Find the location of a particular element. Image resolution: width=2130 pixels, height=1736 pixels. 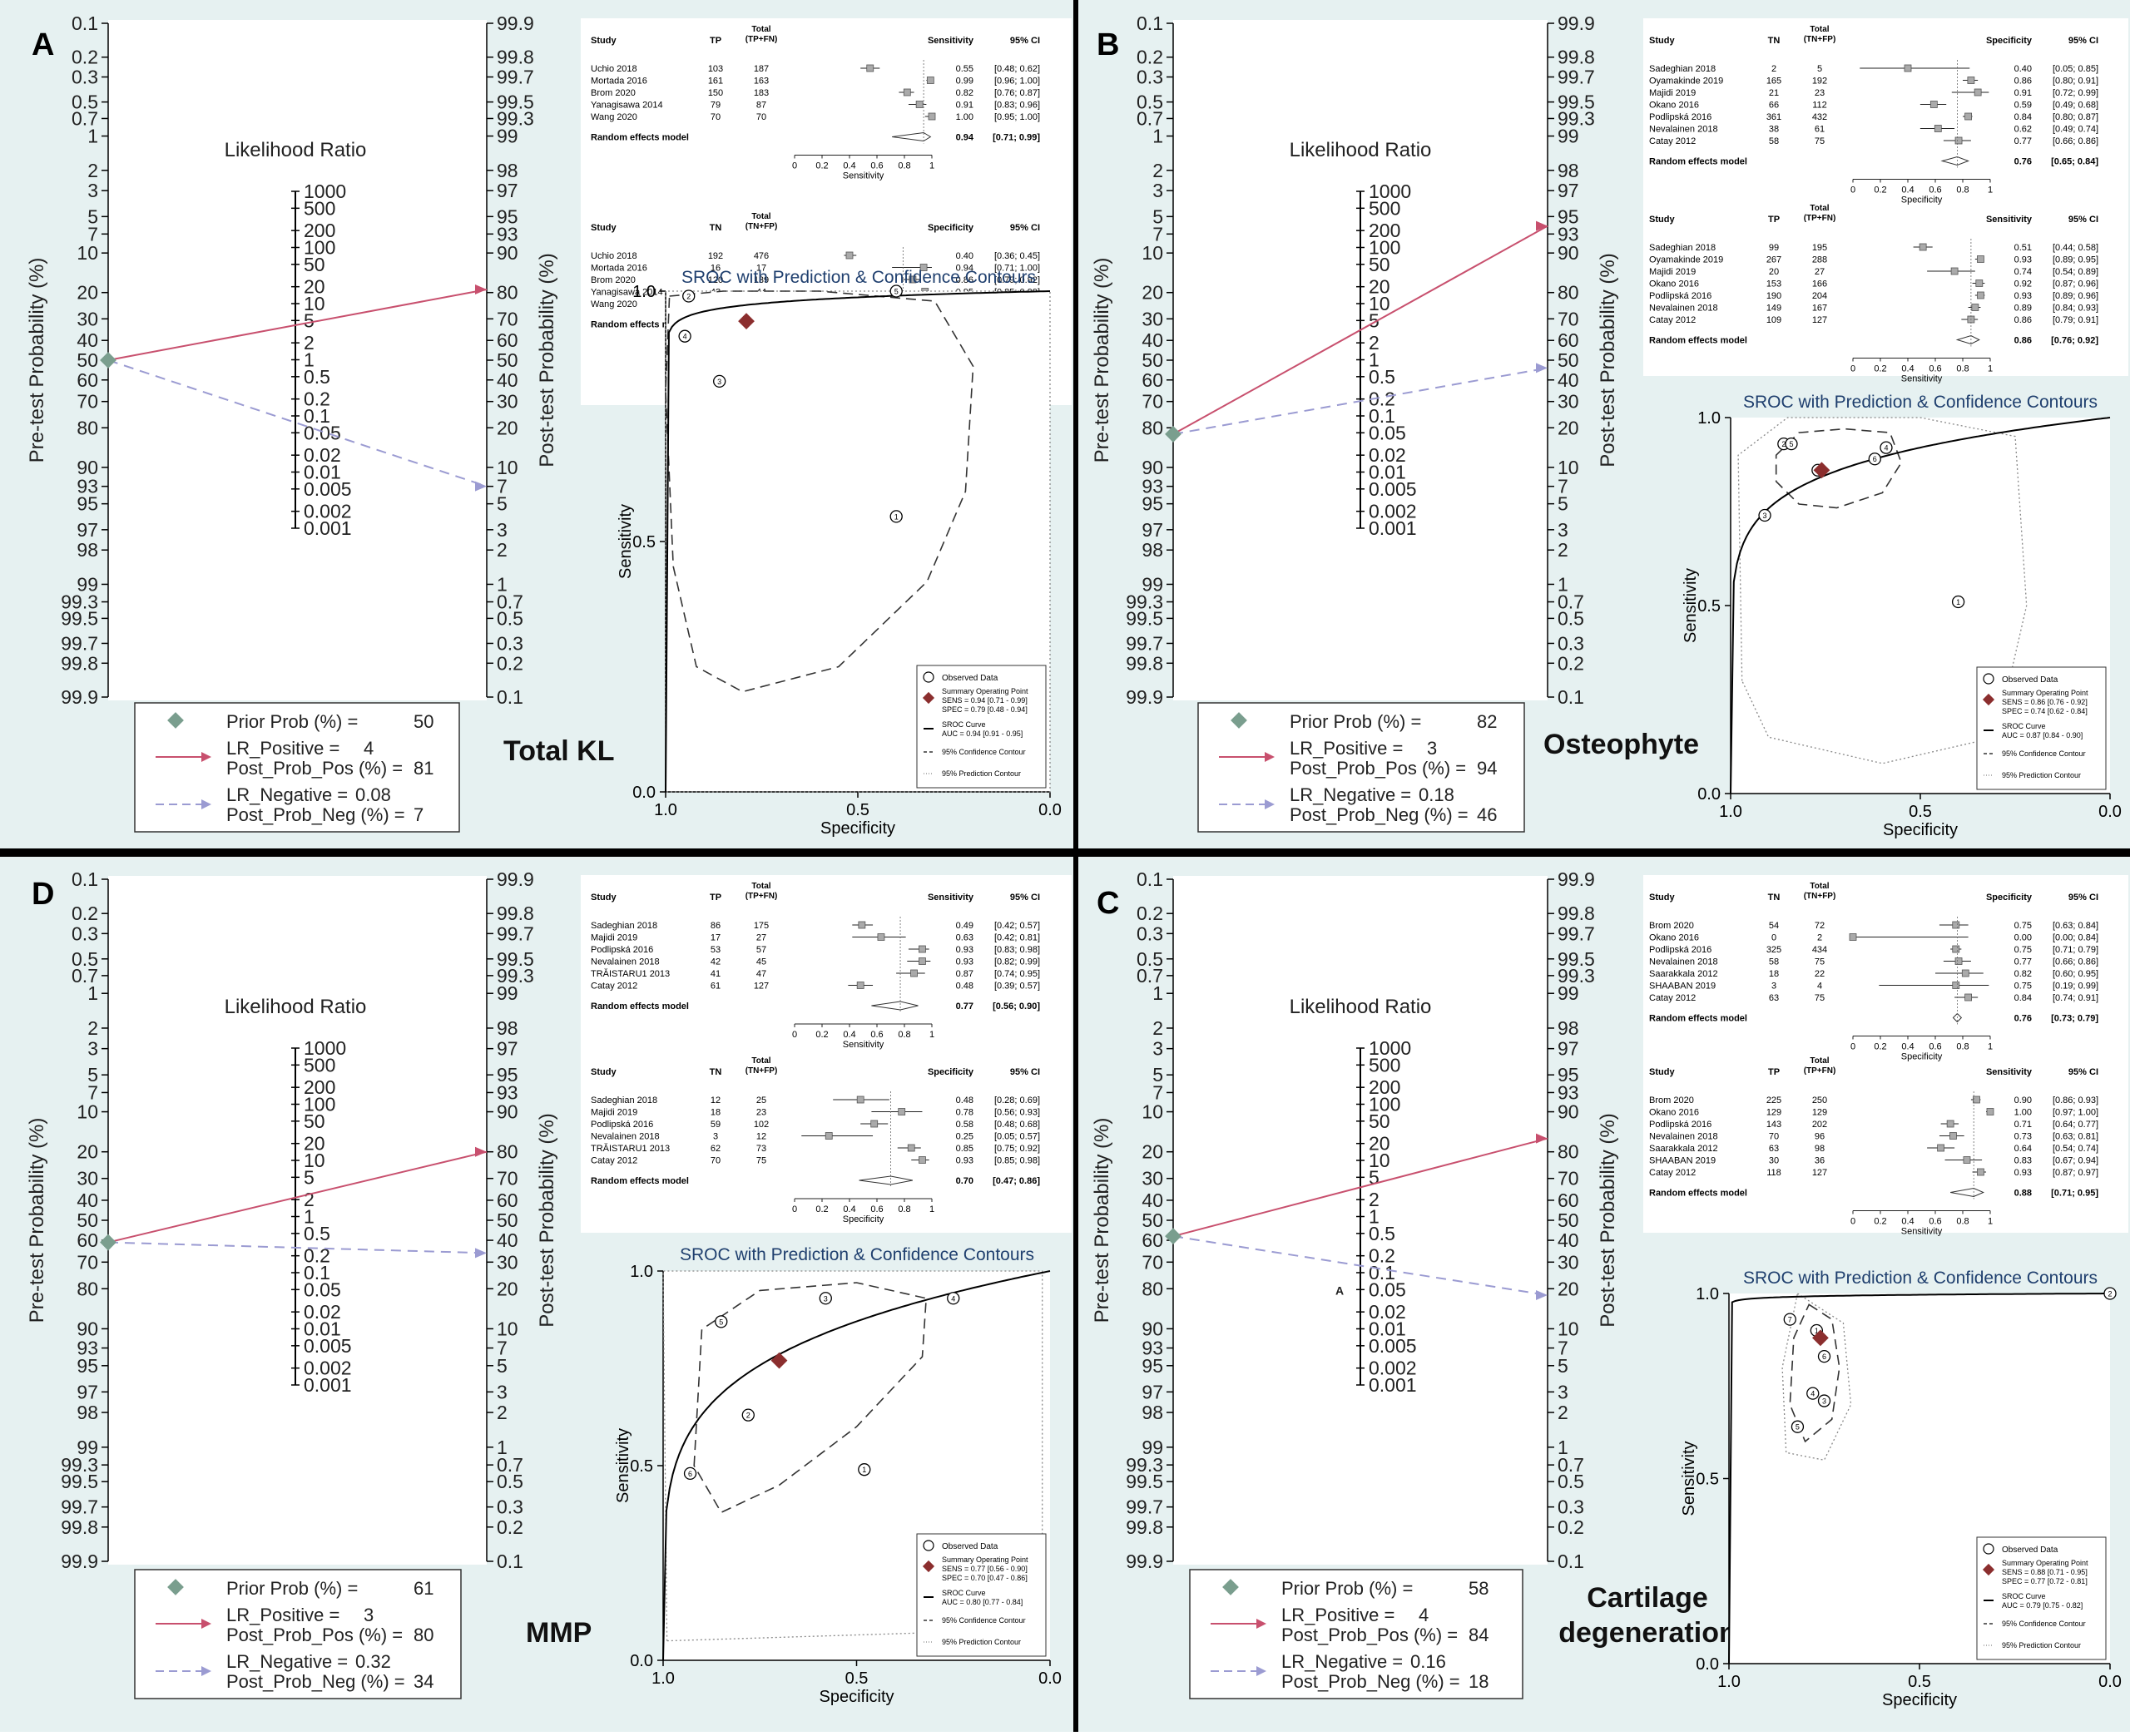

posttest-tick-label: 99.5 is located at coordinates (515, 102).